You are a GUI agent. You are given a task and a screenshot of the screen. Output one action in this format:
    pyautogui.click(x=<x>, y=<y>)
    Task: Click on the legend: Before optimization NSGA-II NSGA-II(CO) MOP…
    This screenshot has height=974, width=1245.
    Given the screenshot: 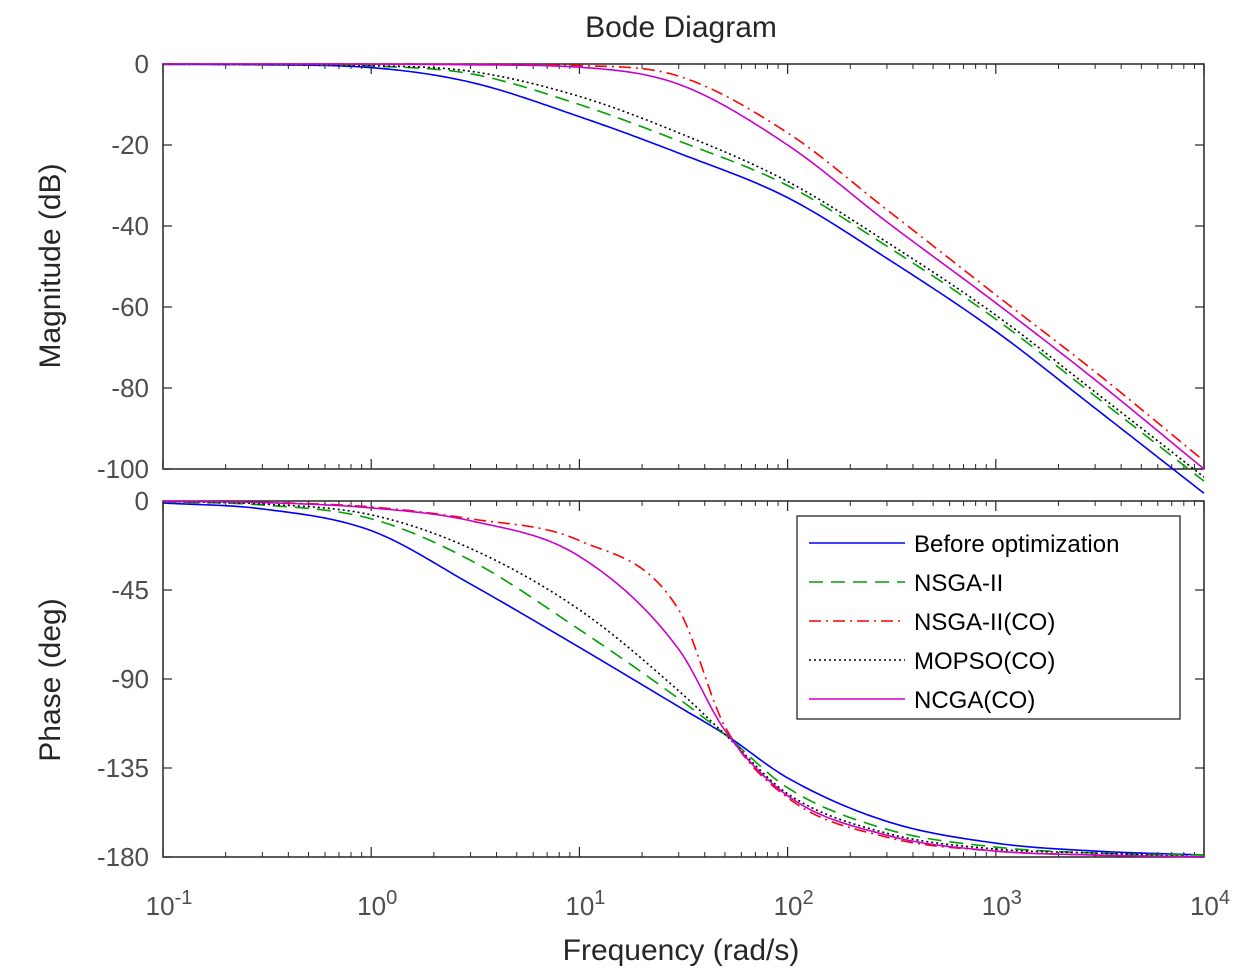 What is the action you would take?
    pyautogui.click(x=988, y=617)
    